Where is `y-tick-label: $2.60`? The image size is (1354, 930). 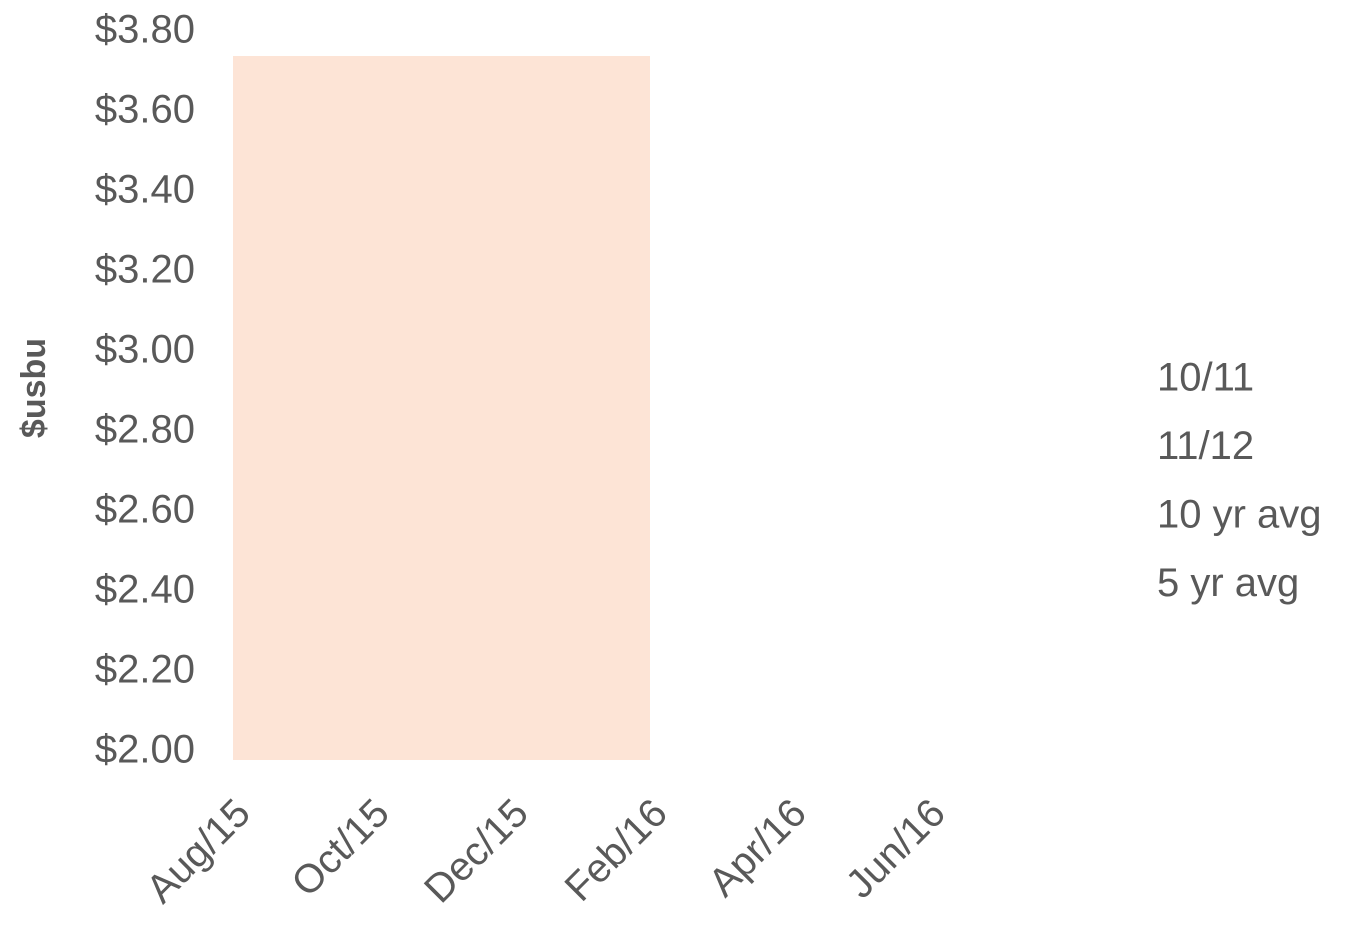 y-tick-label: $2.60 is located at coordinates (145, 510).